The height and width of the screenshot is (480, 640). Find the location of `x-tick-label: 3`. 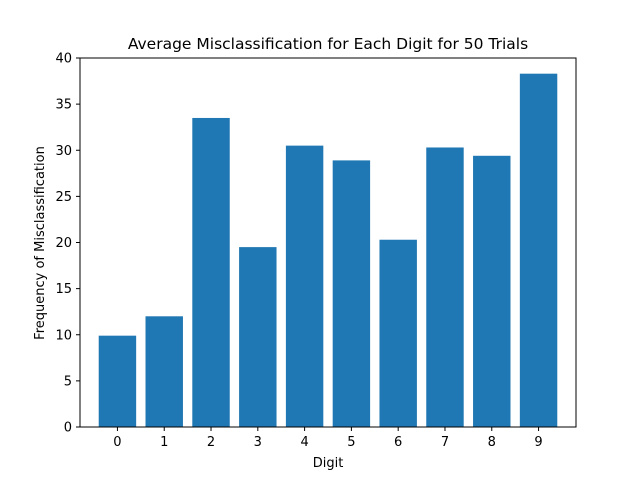

x-tick-label: 3 is located at coordinates (258, 442).